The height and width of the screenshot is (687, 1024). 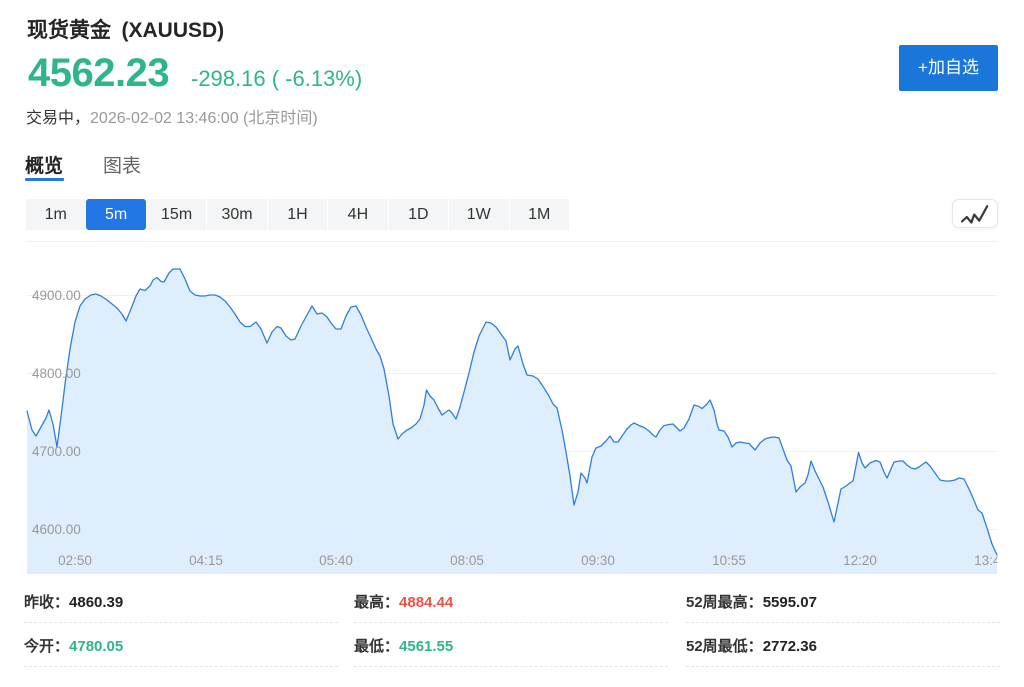 What do you see at coordinates (206, 560) in the screenshot?
I see `svg-text: 04:15` at bounding box center [206, 560].